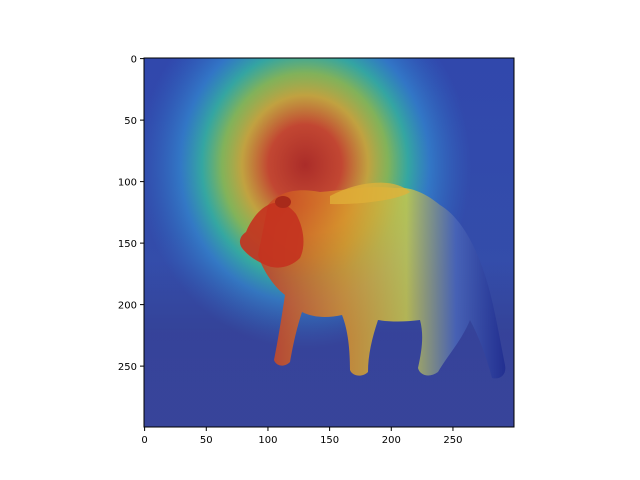  What do you see at coordinates (283, 202) in the screenshot?
I see `bear-ear` at bounding box center [283, 202].